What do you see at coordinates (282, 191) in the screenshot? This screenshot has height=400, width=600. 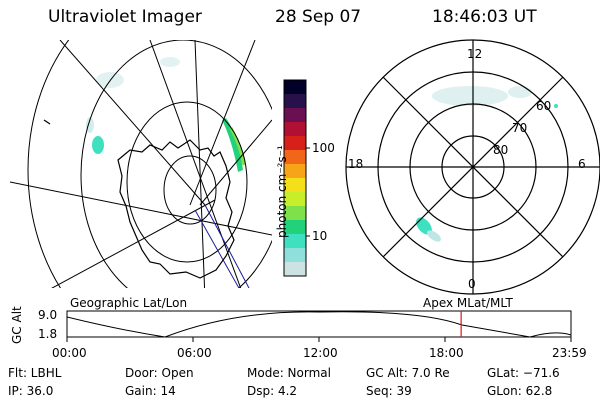 I see `colorbar-unit-label: photon cm⁻²s⁻¹` at bounding box center [282, 191].